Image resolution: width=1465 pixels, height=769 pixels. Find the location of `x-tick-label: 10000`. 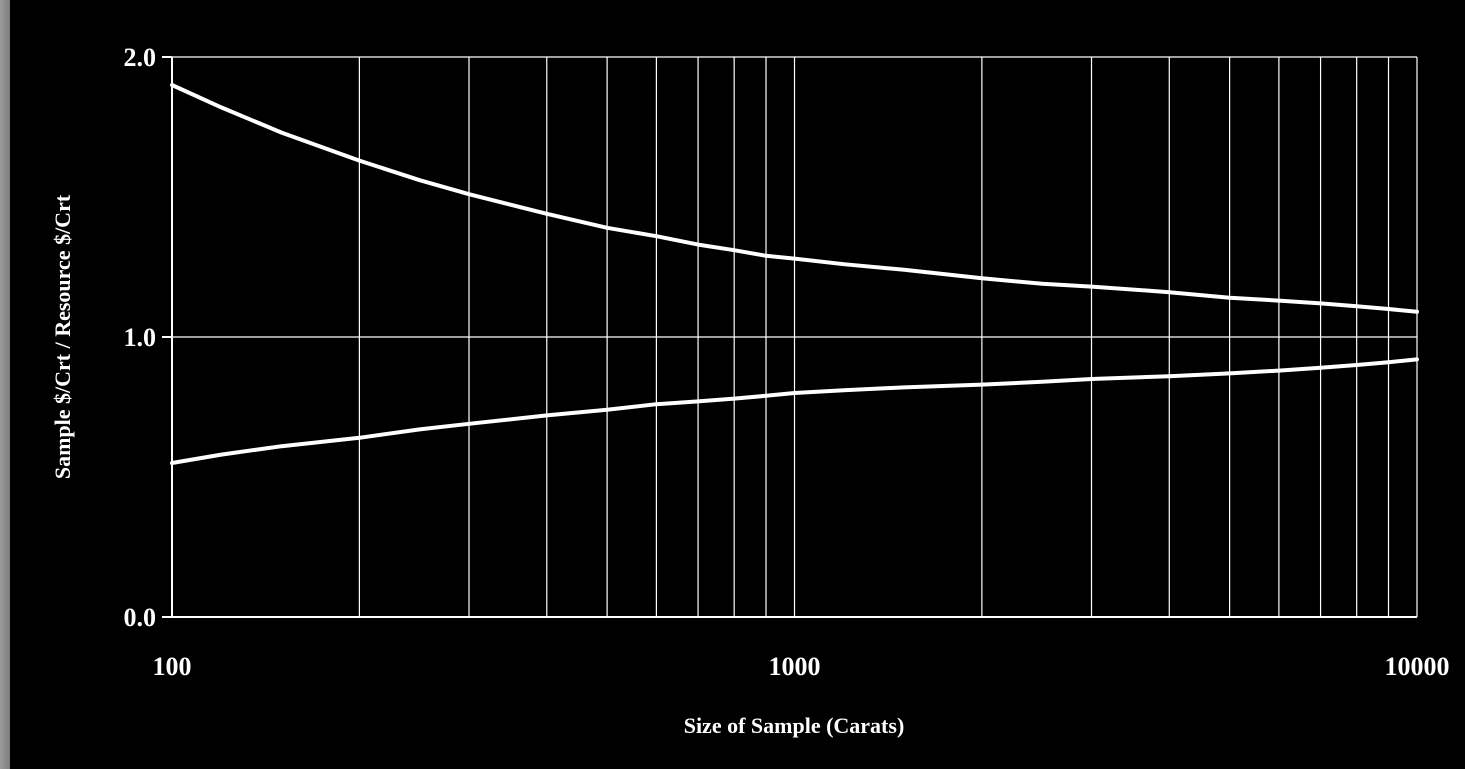

x-tick-label: 10000 is located at coordinates (1417, 666).